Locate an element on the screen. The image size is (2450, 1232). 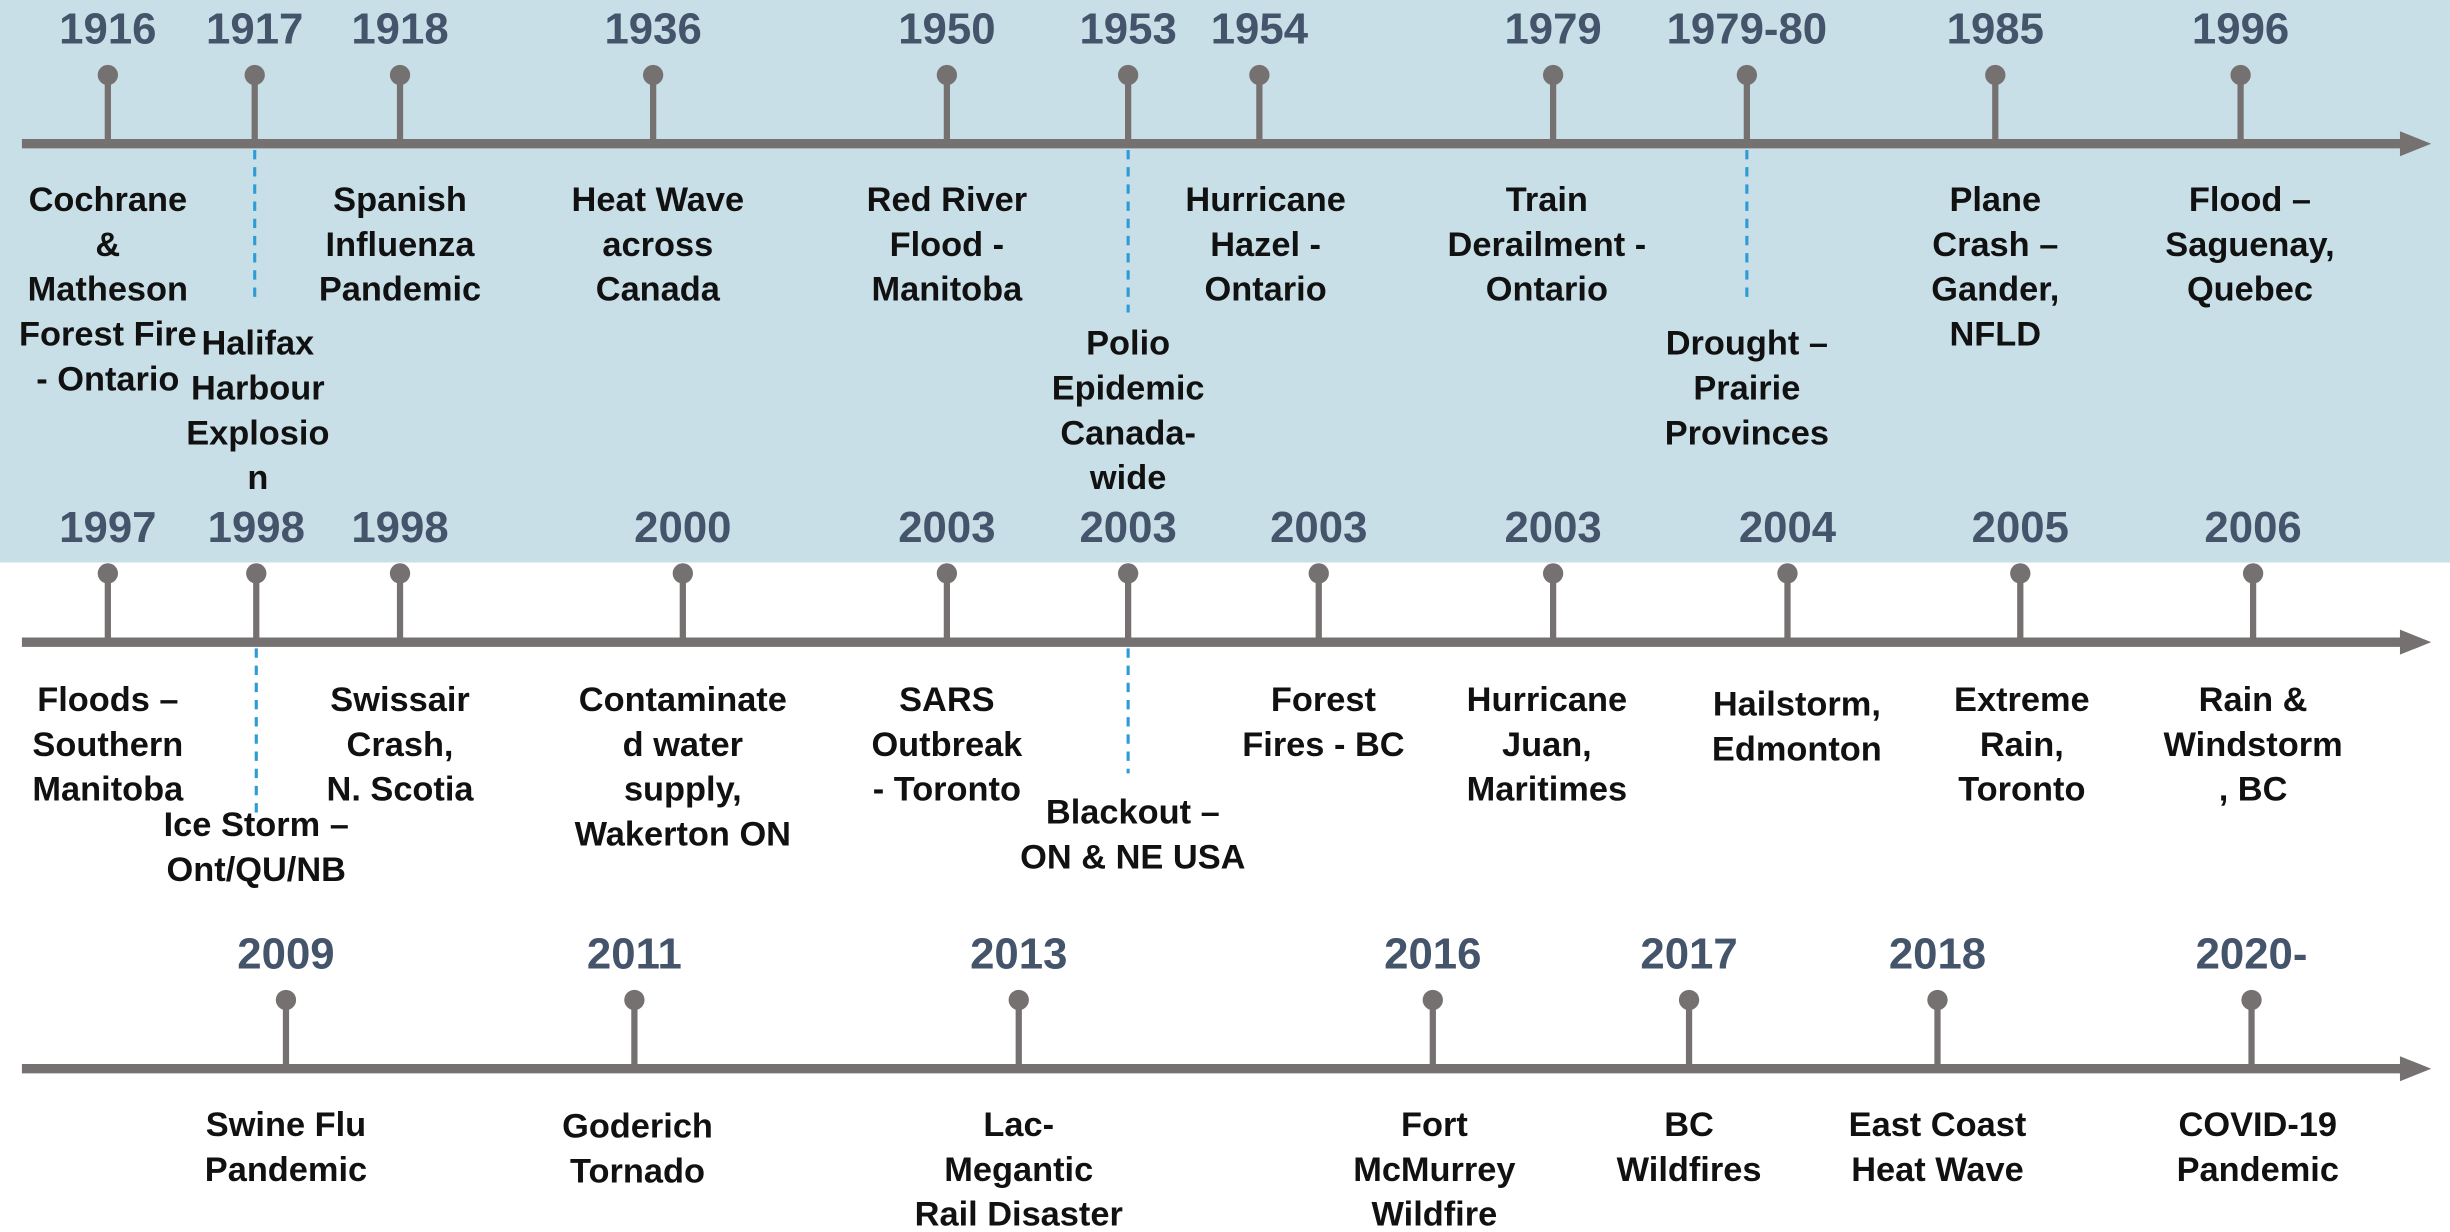
label-line: Heat Wave is located at coordinates (1937, 1170).